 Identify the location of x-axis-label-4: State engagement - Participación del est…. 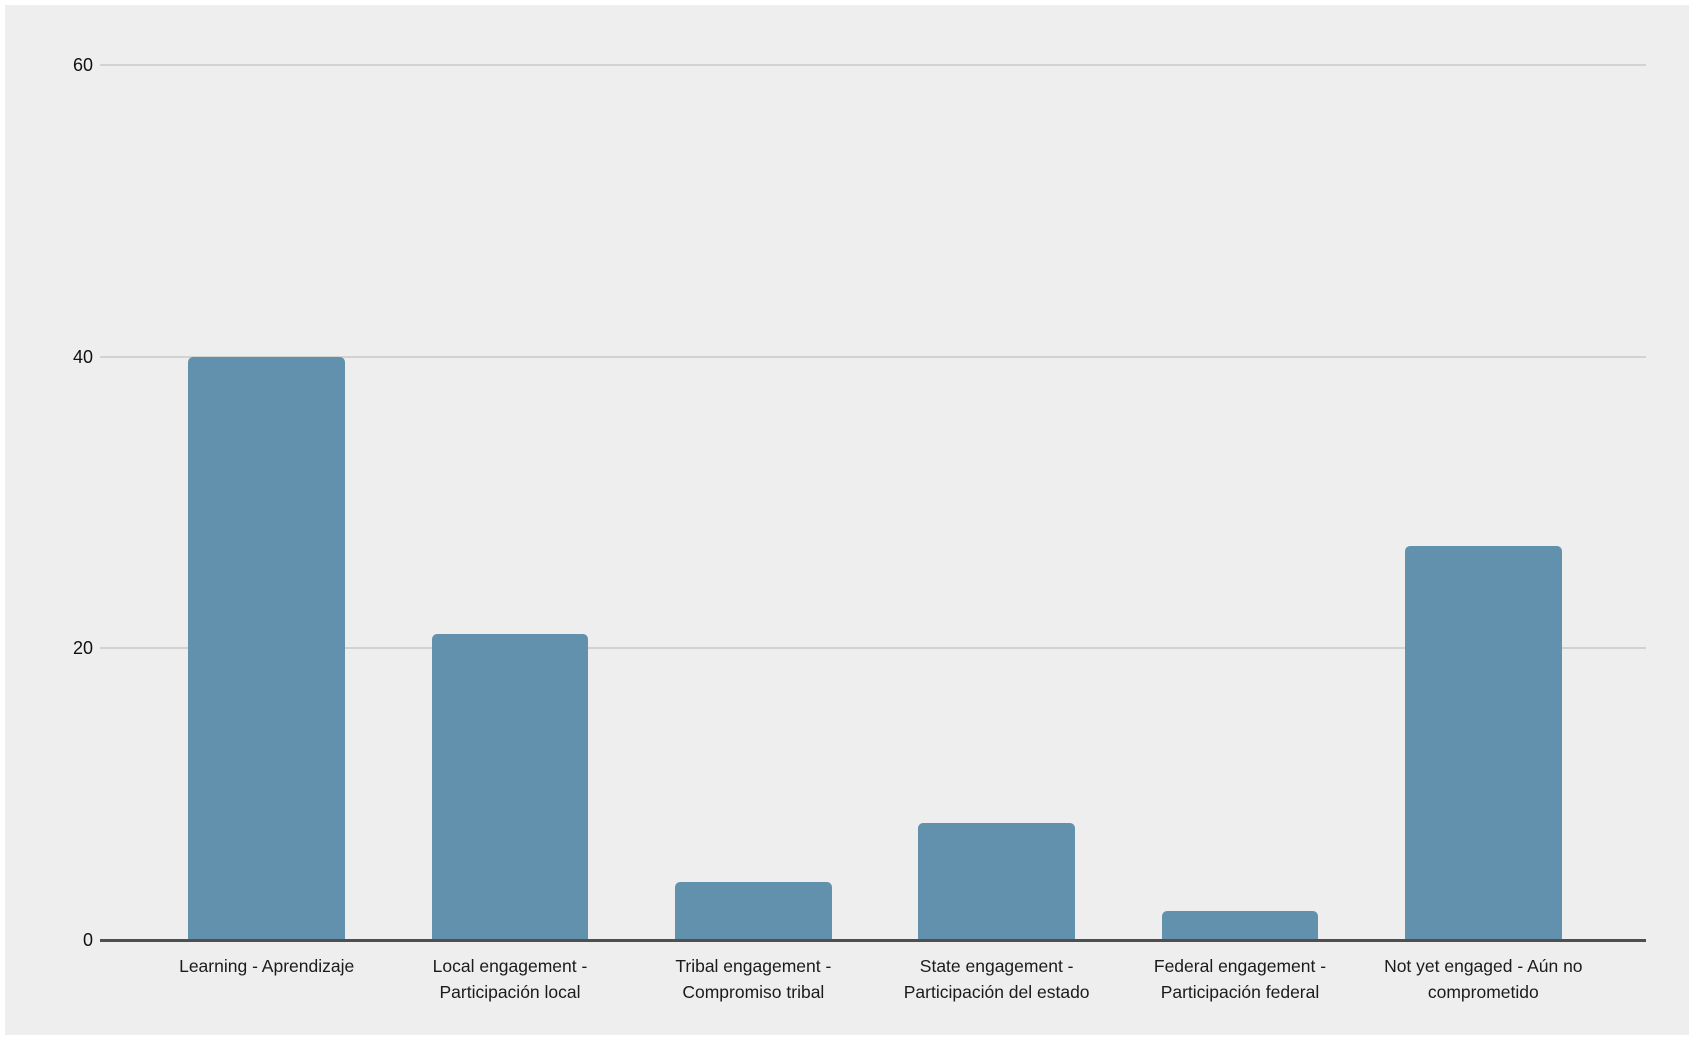
(996, 979).